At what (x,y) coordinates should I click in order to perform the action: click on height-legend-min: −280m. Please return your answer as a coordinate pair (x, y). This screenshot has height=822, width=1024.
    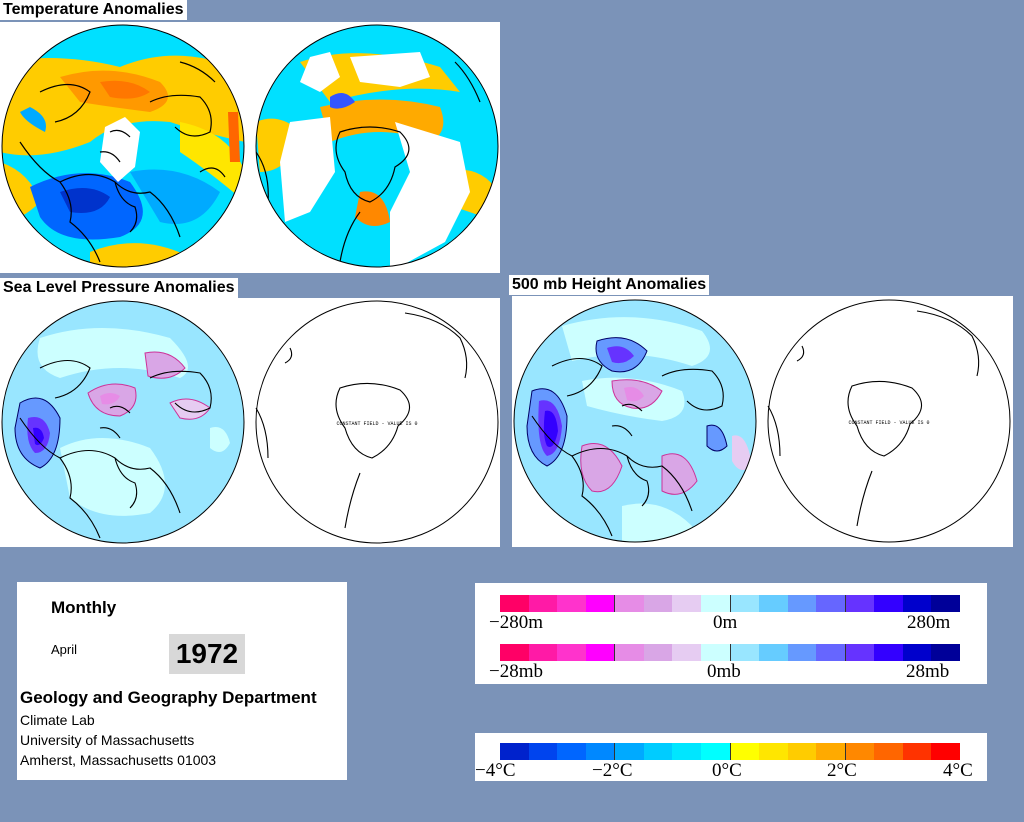
    Looking at the image, I should click on (516, 622).